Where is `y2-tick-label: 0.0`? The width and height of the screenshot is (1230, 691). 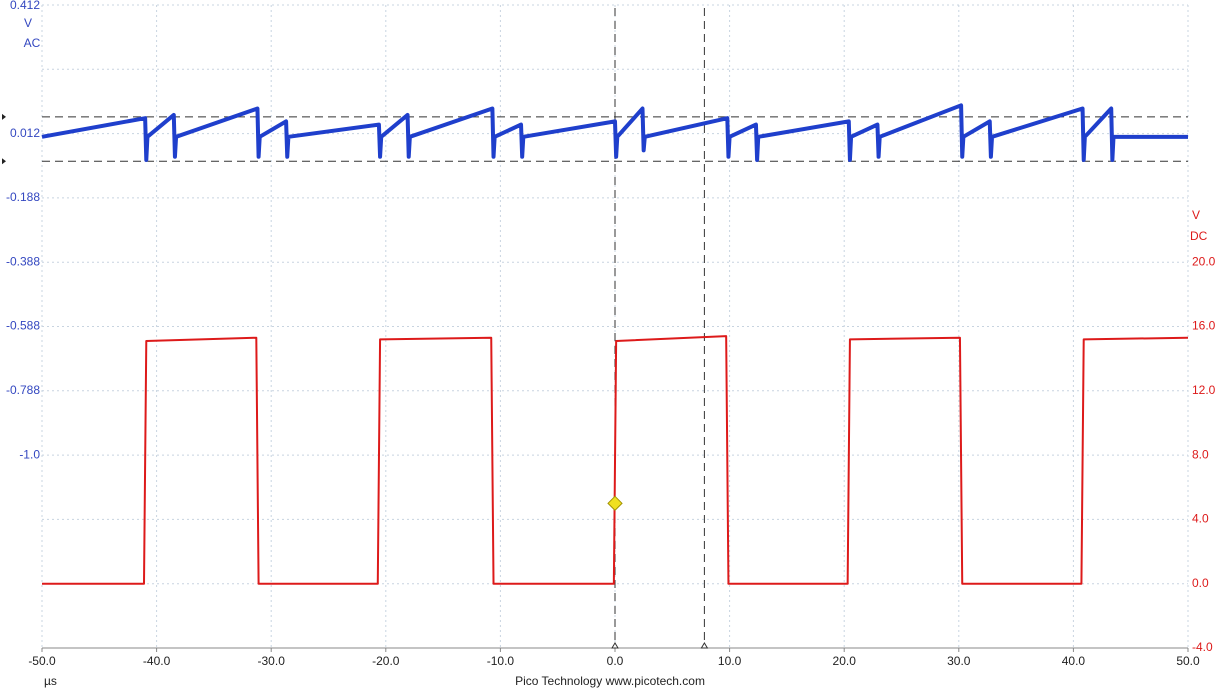 y2-tick-label: 0.0 is located at coordinates (1200, 583).